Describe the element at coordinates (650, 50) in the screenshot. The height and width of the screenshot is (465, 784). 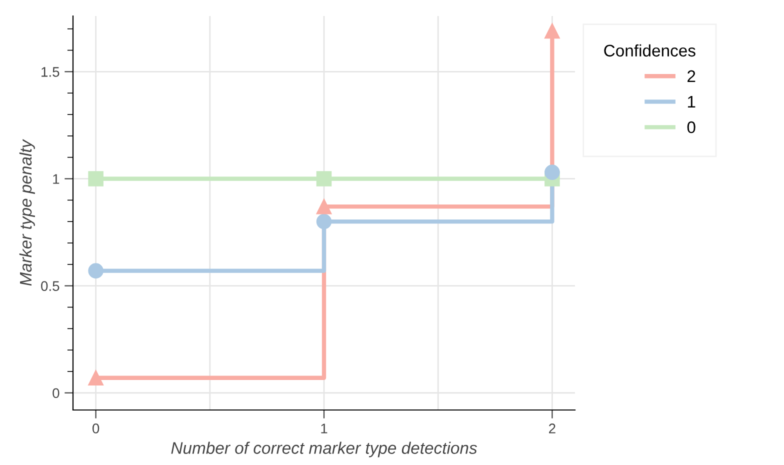
I see `legend-title: Confidences` at that location.